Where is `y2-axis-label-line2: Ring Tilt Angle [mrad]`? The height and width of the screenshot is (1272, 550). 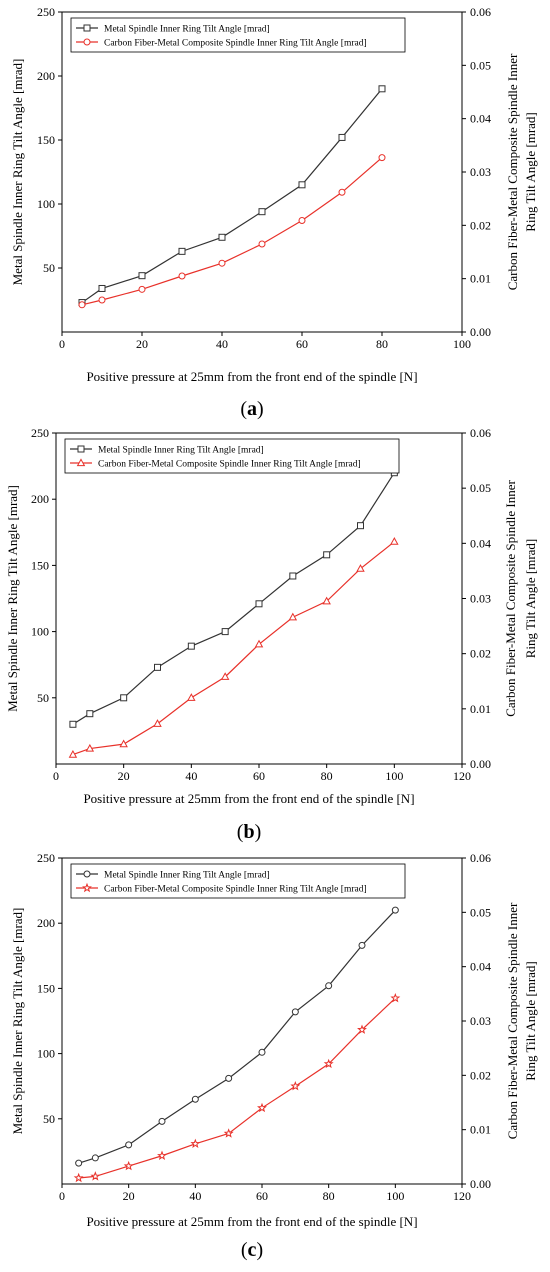
y2-axis-label-line2: Ring Tilt Angle [mrad] is located at coordinates (530, 1021).